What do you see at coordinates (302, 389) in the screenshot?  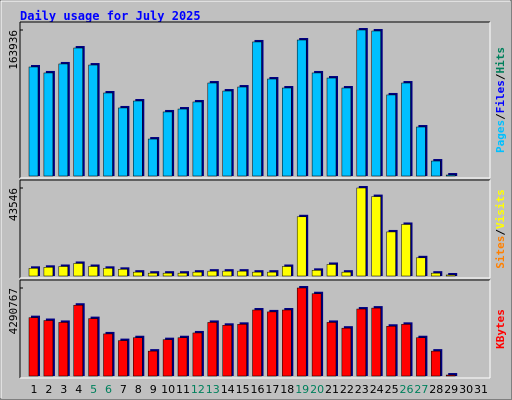 I see `x-tick-label: 19` at bounding box center [302, 389].